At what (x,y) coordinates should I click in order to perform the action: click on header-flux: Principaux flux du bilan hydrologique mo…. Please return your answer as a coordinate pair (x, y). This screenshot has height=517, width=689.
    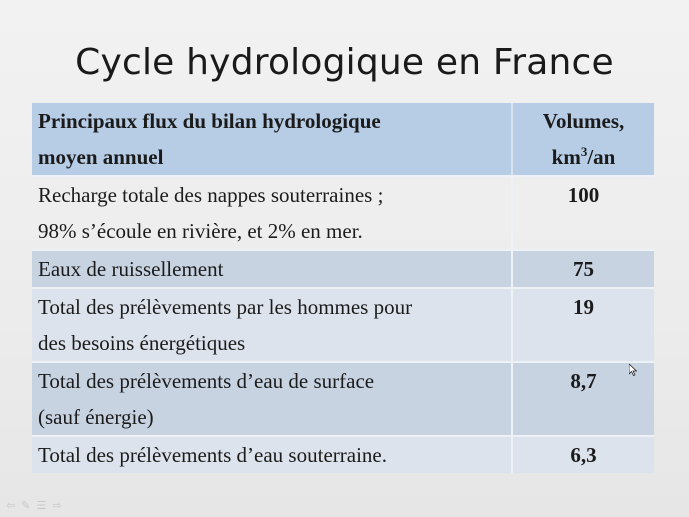
    Looking at the image, I should click on (272, 139).